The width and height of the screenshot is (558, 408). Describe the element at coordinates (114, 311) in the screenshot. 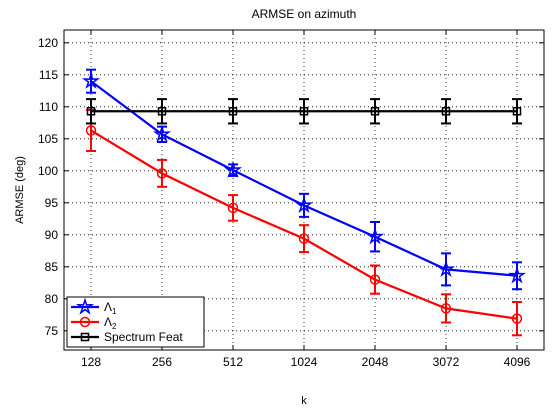

I see `legend-label-subscript: 1` at that location.